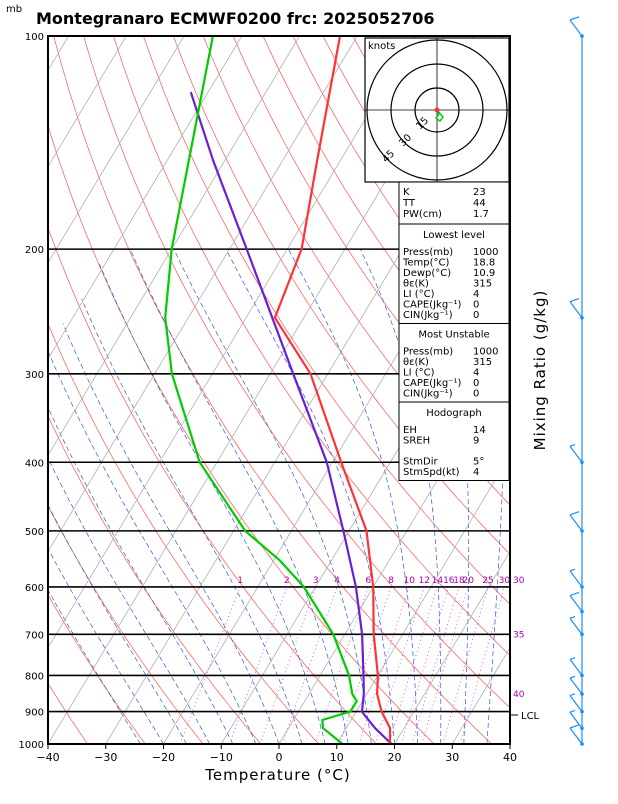 This screenshot has width=618, height=804. Describe the element at coordinates (428, 394) in the screenshot. I see `index-row-label: CIN(Jkg⁻¹)` at that location.